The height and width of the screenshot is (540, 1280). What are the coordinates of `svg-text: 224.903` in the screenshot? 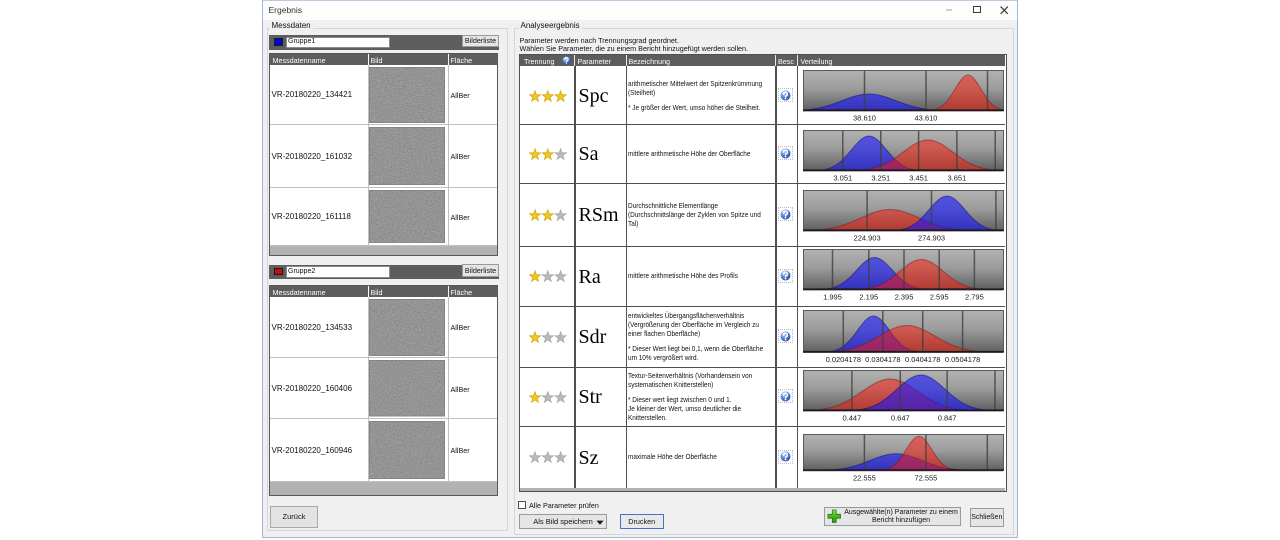 It's located at (866, 238).